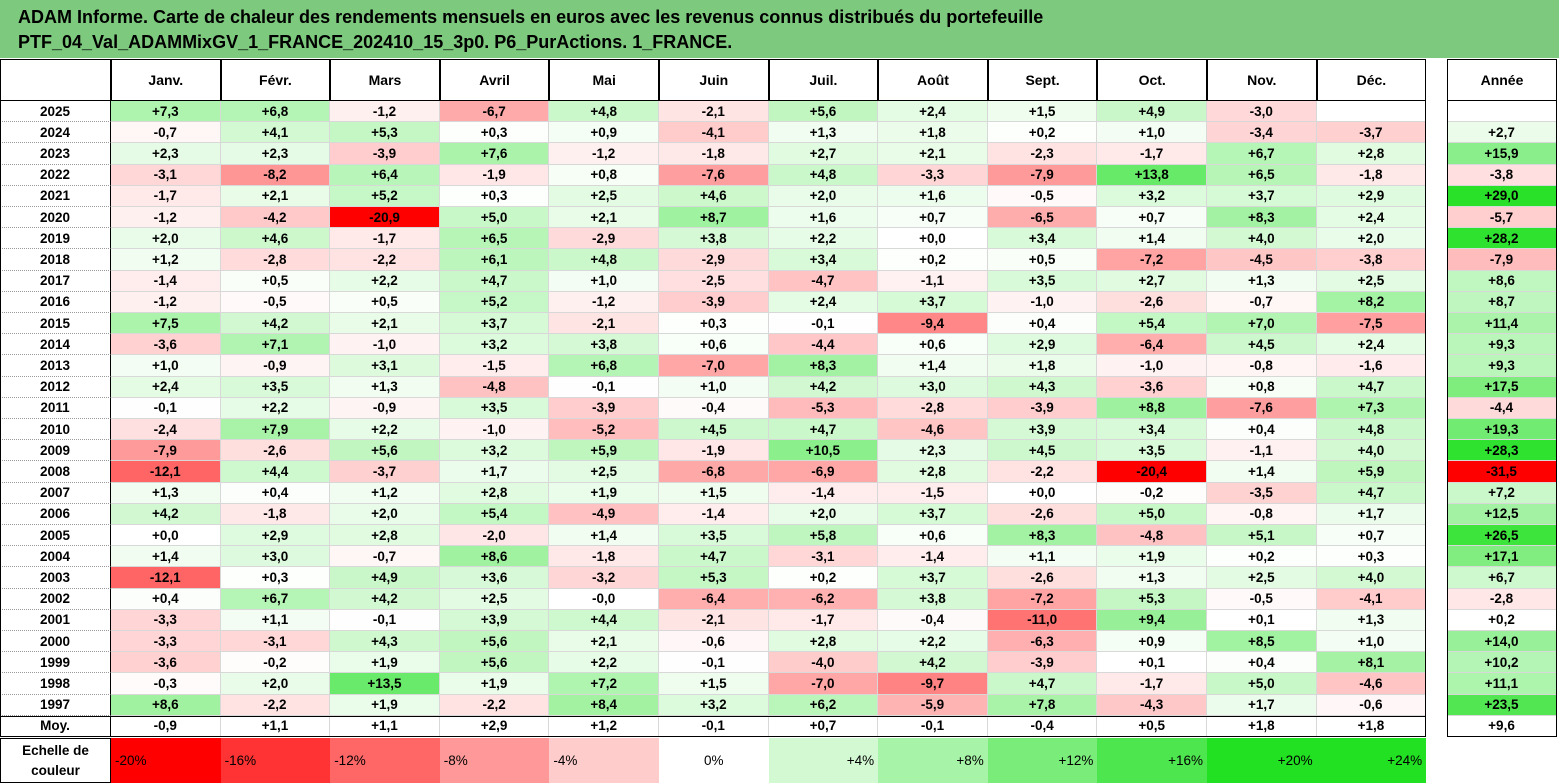 The height and width of the screenshot is (783, 1559). I want to click on heatmap-cell: +1,5, so click(714, 684).